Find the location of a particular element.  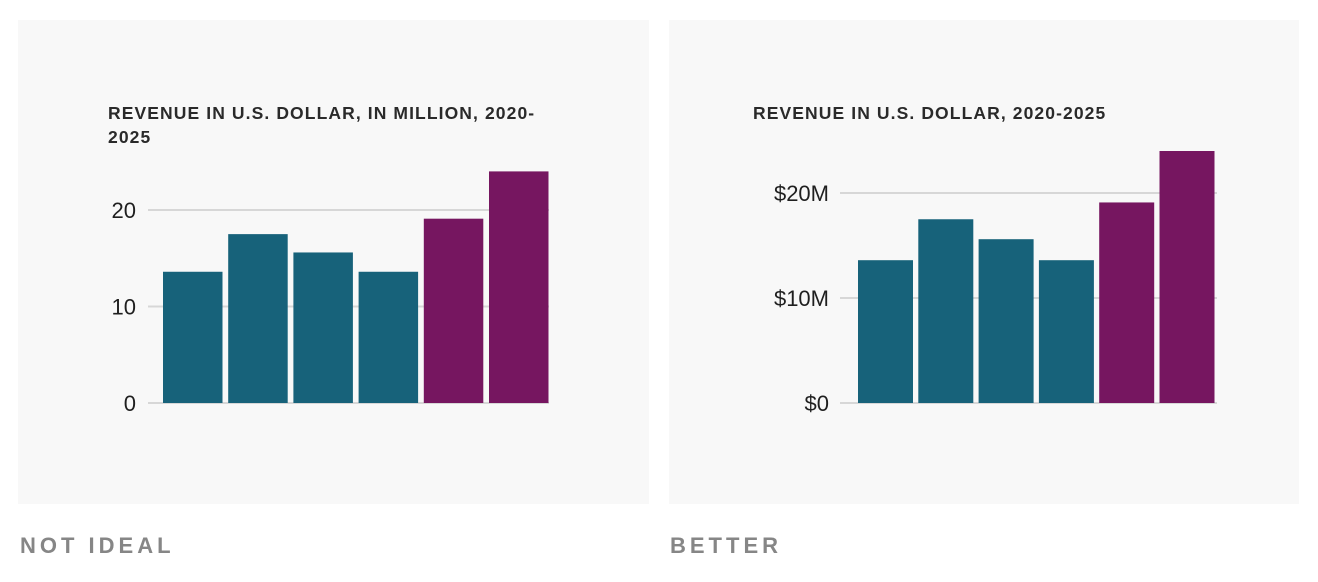

y-tick-label: 0 is located at coordinates (130, 403).